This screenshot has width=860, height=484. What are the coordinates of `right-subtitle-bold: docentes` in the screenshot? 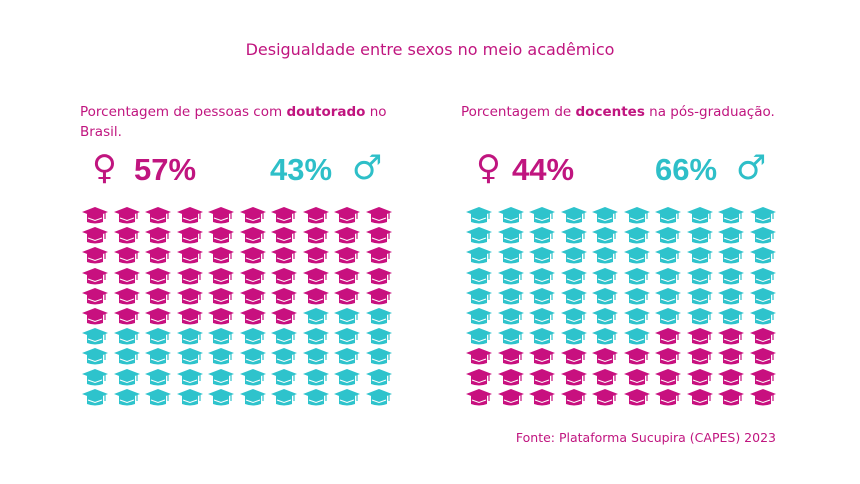 It's located at (610, 112).